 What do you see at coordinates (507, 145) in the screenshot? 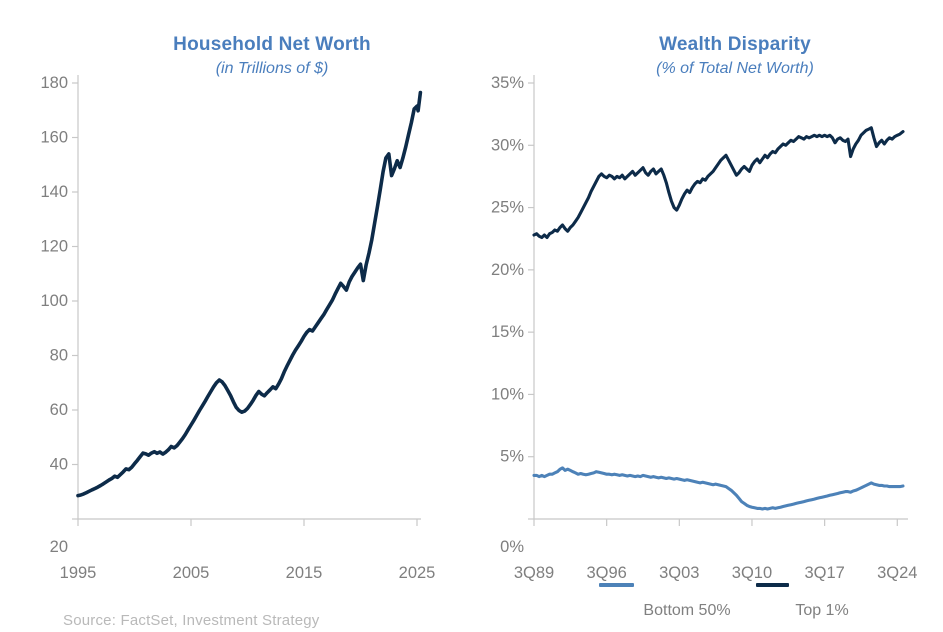
I see `y-axis-tick-label: 30%` at bounding box center [507, 145].